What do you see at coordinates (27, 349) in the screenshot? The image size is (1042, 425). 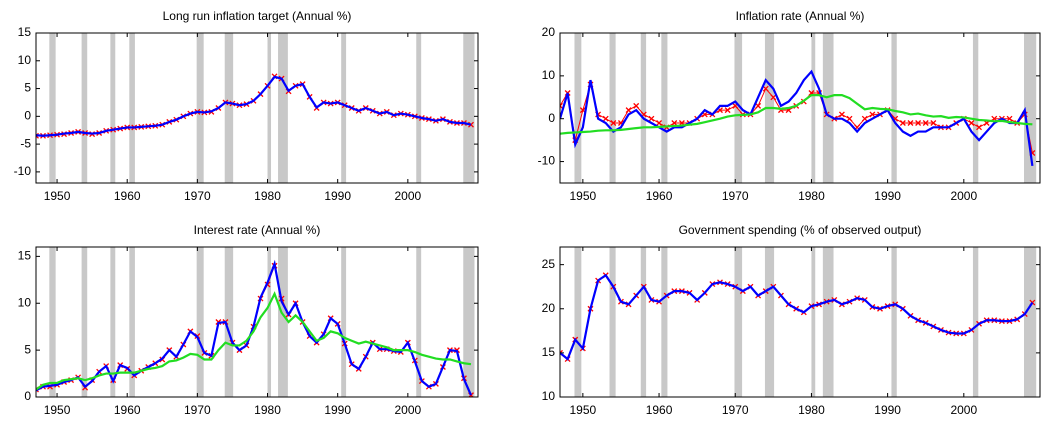 I see `y-tick-label: 5` at bounding box center [27, 349].